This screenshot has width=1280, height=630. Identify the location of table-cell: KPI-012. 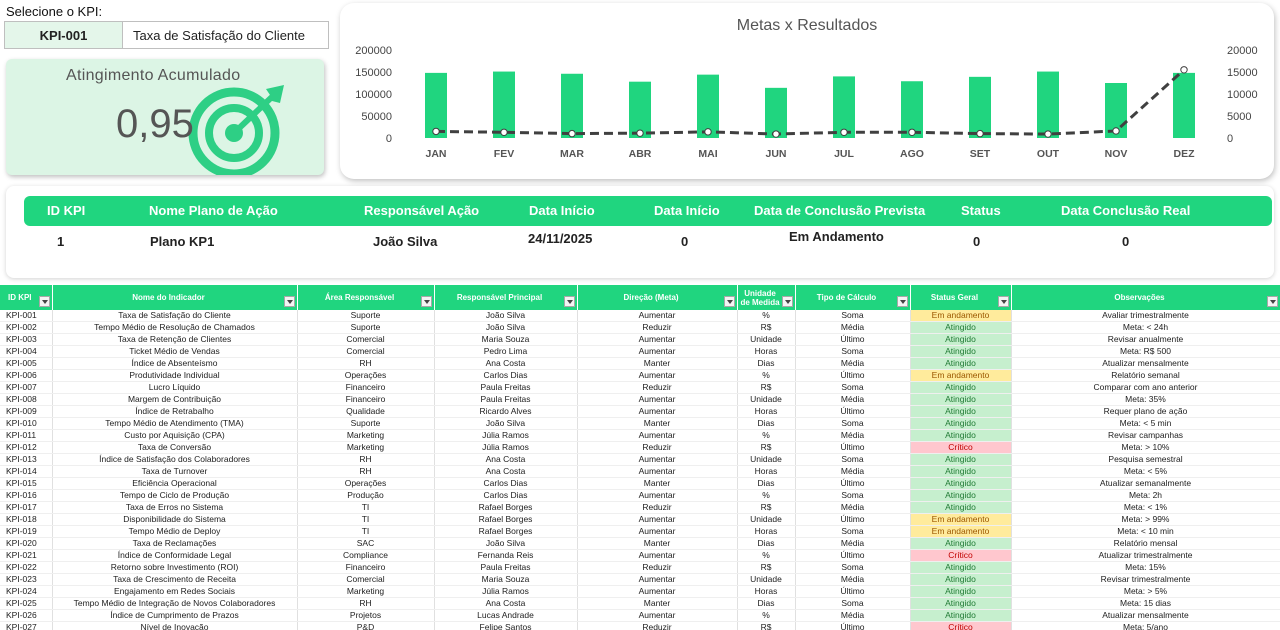
(26, 448).